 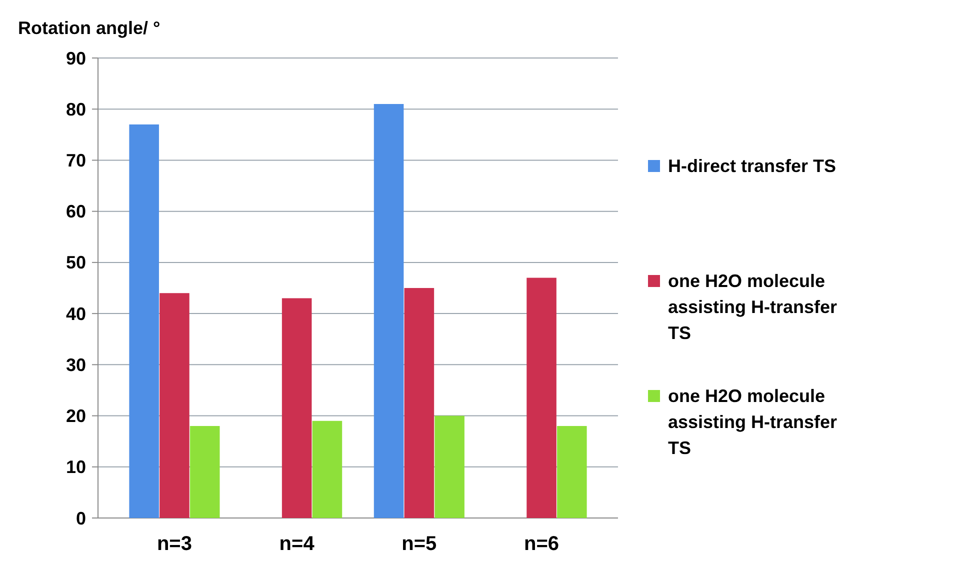 What do you see at coordinates (89, 28) in the screenshot?
I see `y-axis-title: Rotation angle/ °` at bounding box center [89, 28].